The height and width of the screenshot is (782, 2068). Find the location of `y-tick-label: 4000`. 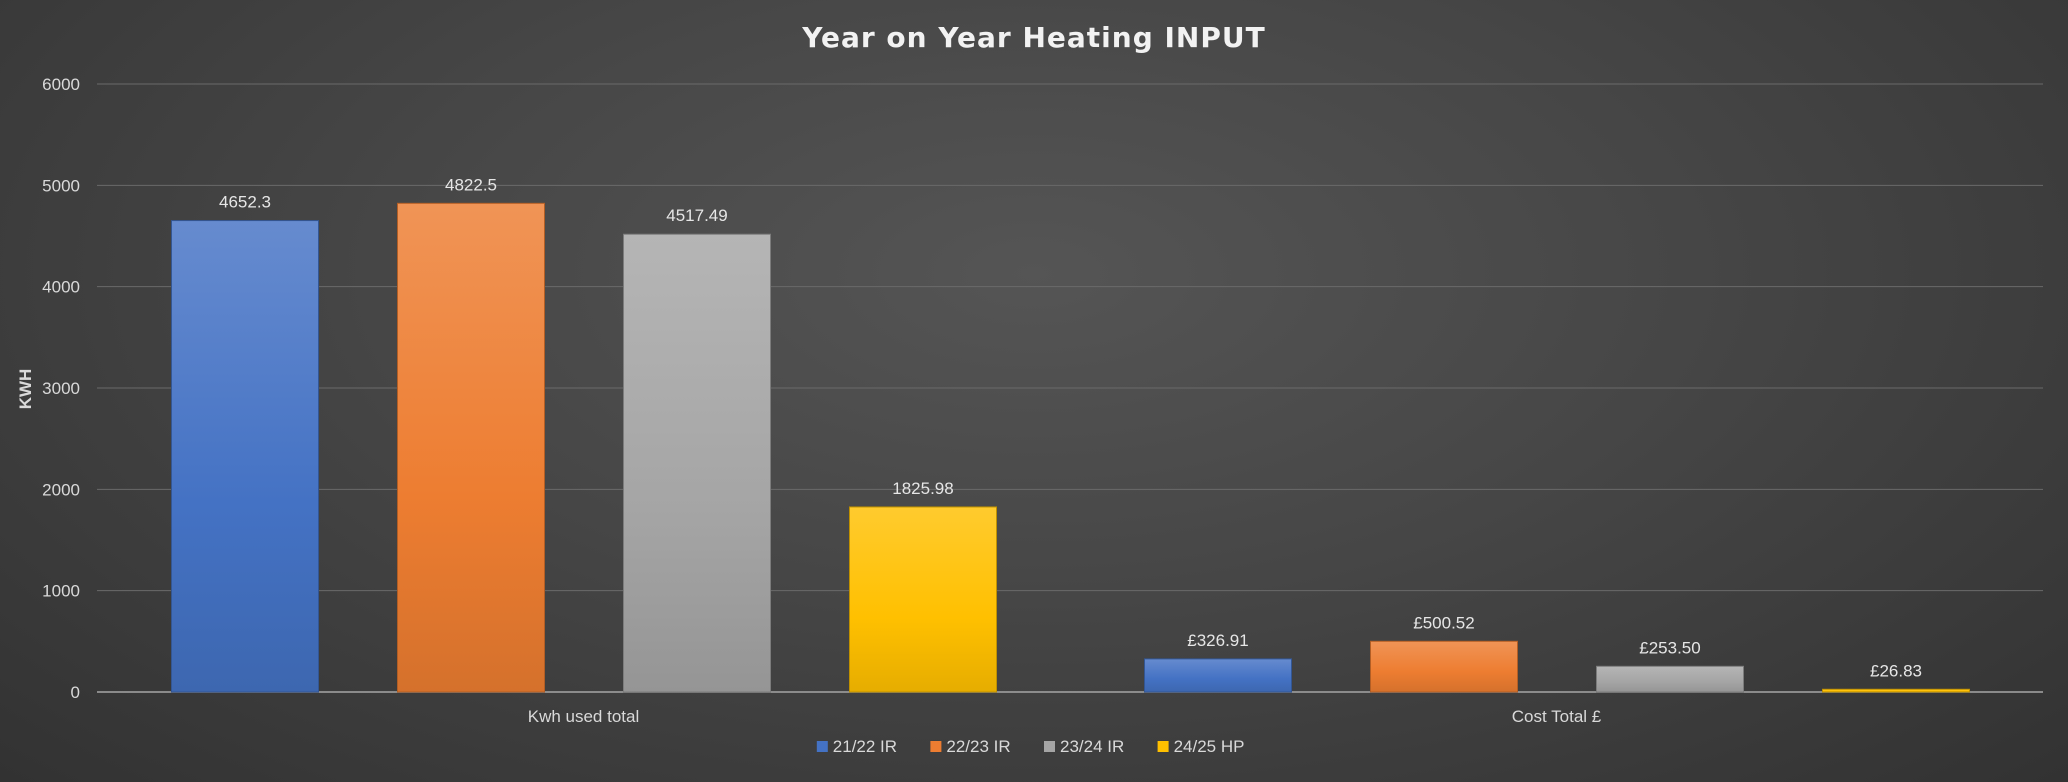

y-tick-label: 4000 is located at coordinates (61, 287).